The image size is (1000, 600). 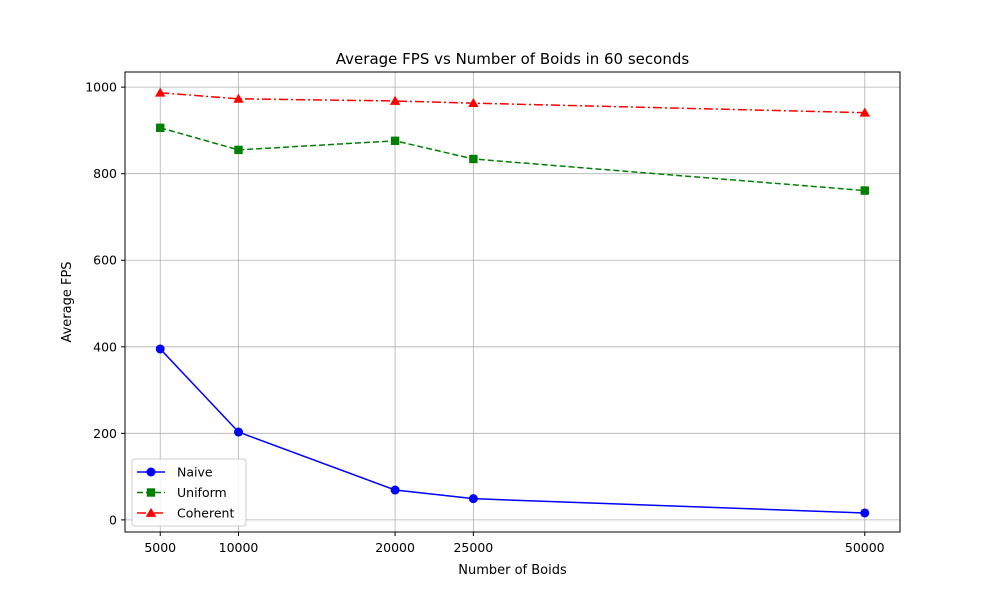 What do you see at coordinates (67, 301) in the screenshot?
I see `y-axis-label: Average FPS` at bounding box center [67, 301].